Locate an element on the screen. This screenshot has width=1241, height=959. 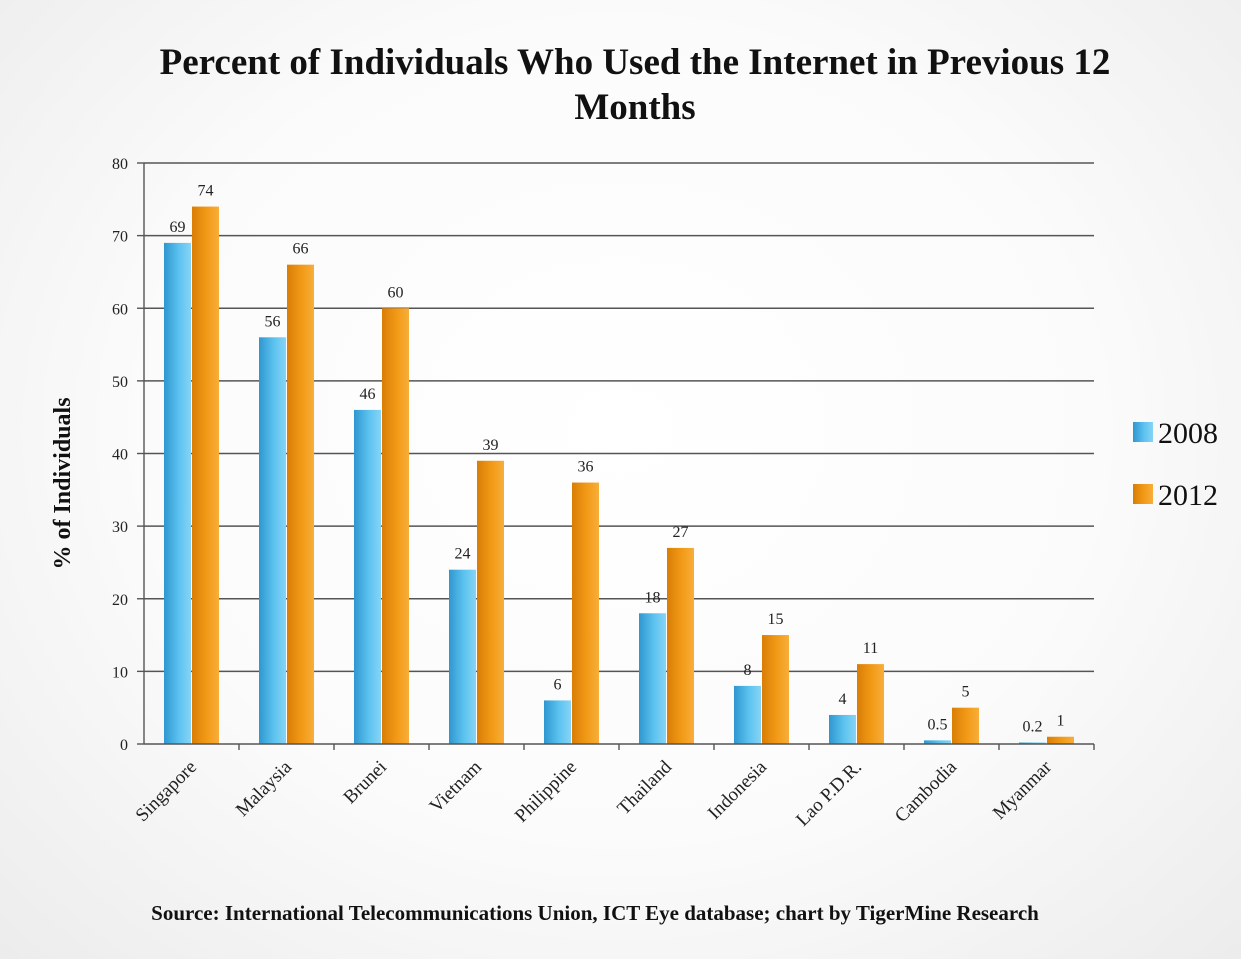
bar-2012-myanmar is located at coordinates (1060, 740).